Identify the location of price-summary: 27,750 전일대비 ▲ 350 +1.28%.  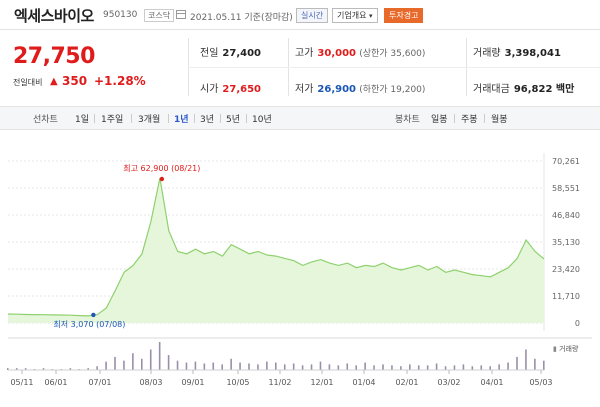
(94, 65).